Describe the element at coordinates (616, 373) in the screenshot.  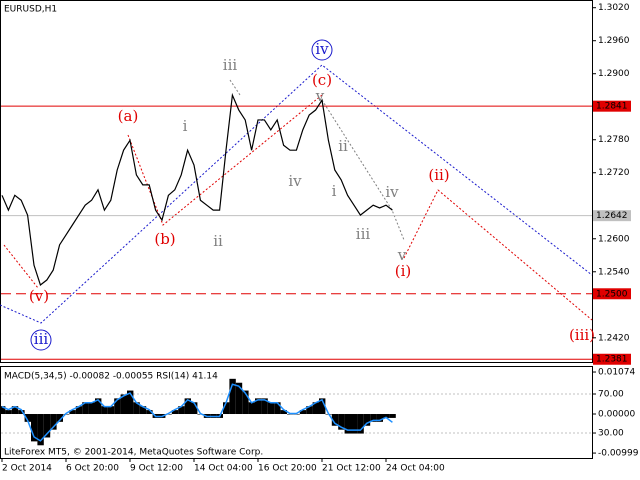
I see `y-tick-label: 0.01074` at that location.